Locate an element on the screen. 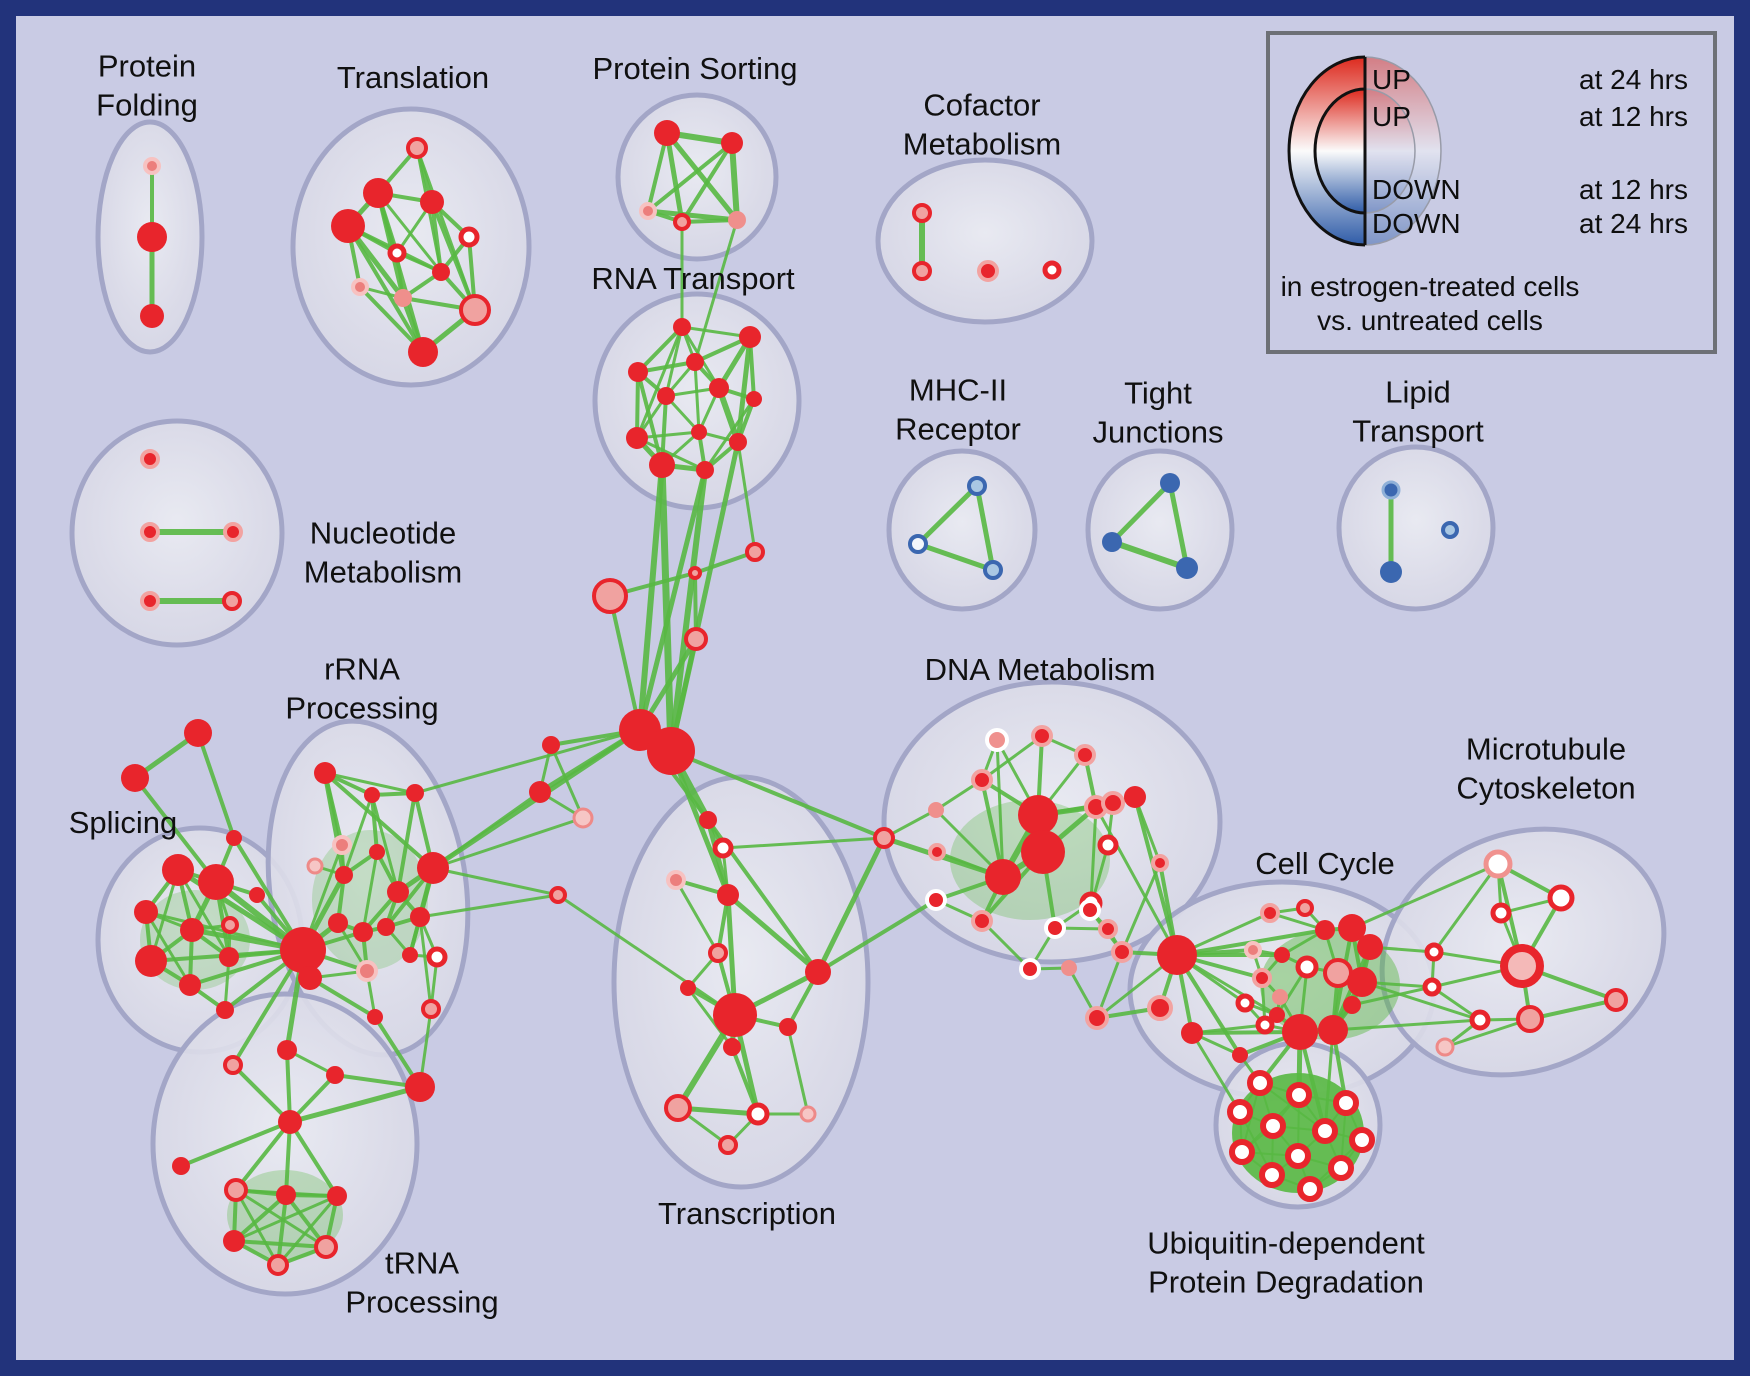 The image size is (1750, 1376). cluster-translation-label: Translation is located at coordinates (413, 77).